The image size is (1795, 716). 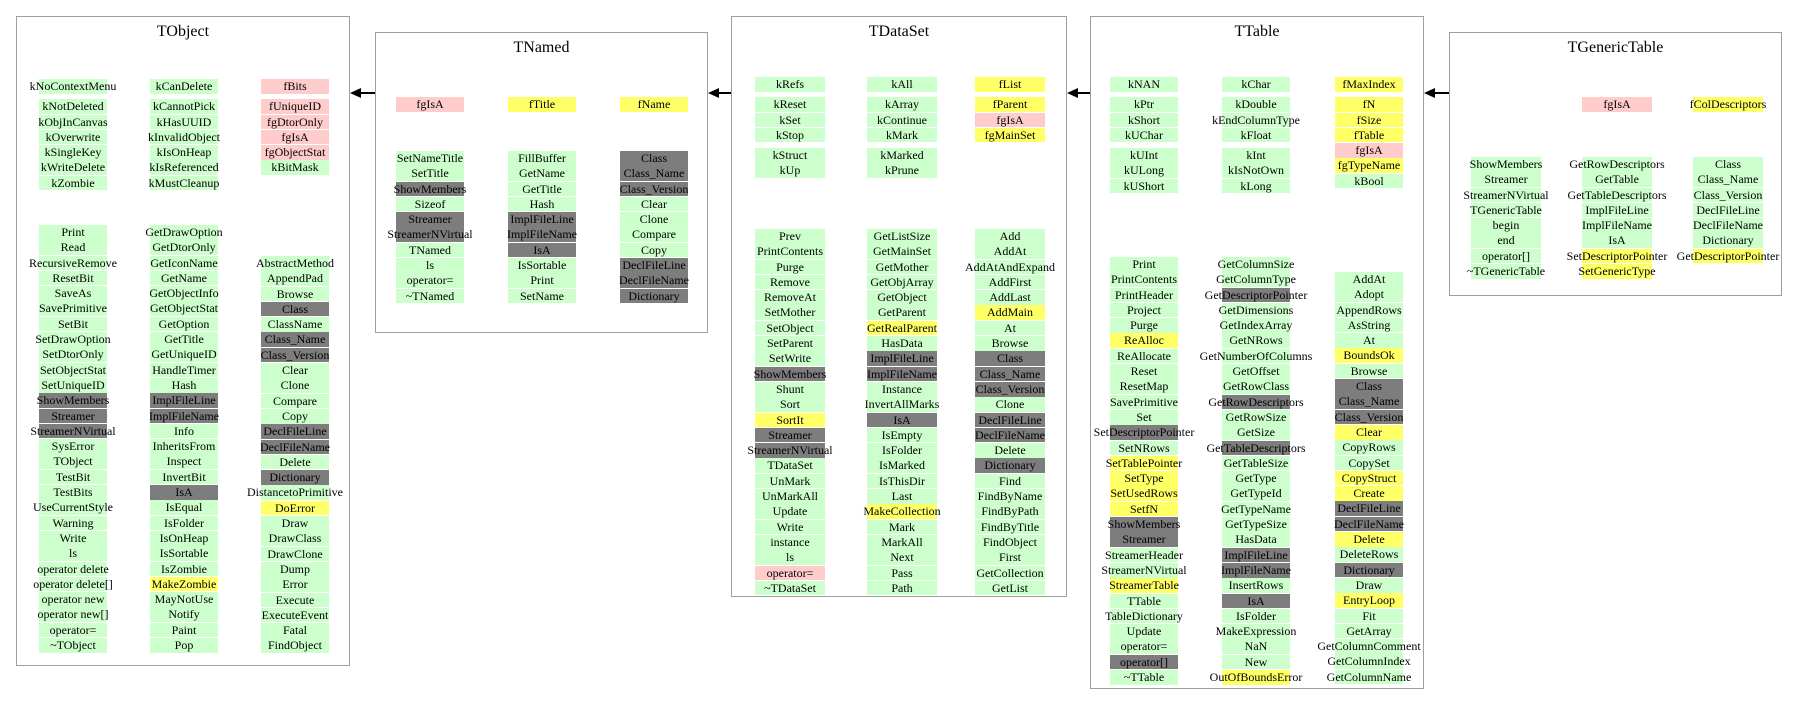 What do you see at coordinates (295, 122) in the screenshot?
I see `member-cell: fgDtorOnly` at bounding box center [295, 122].